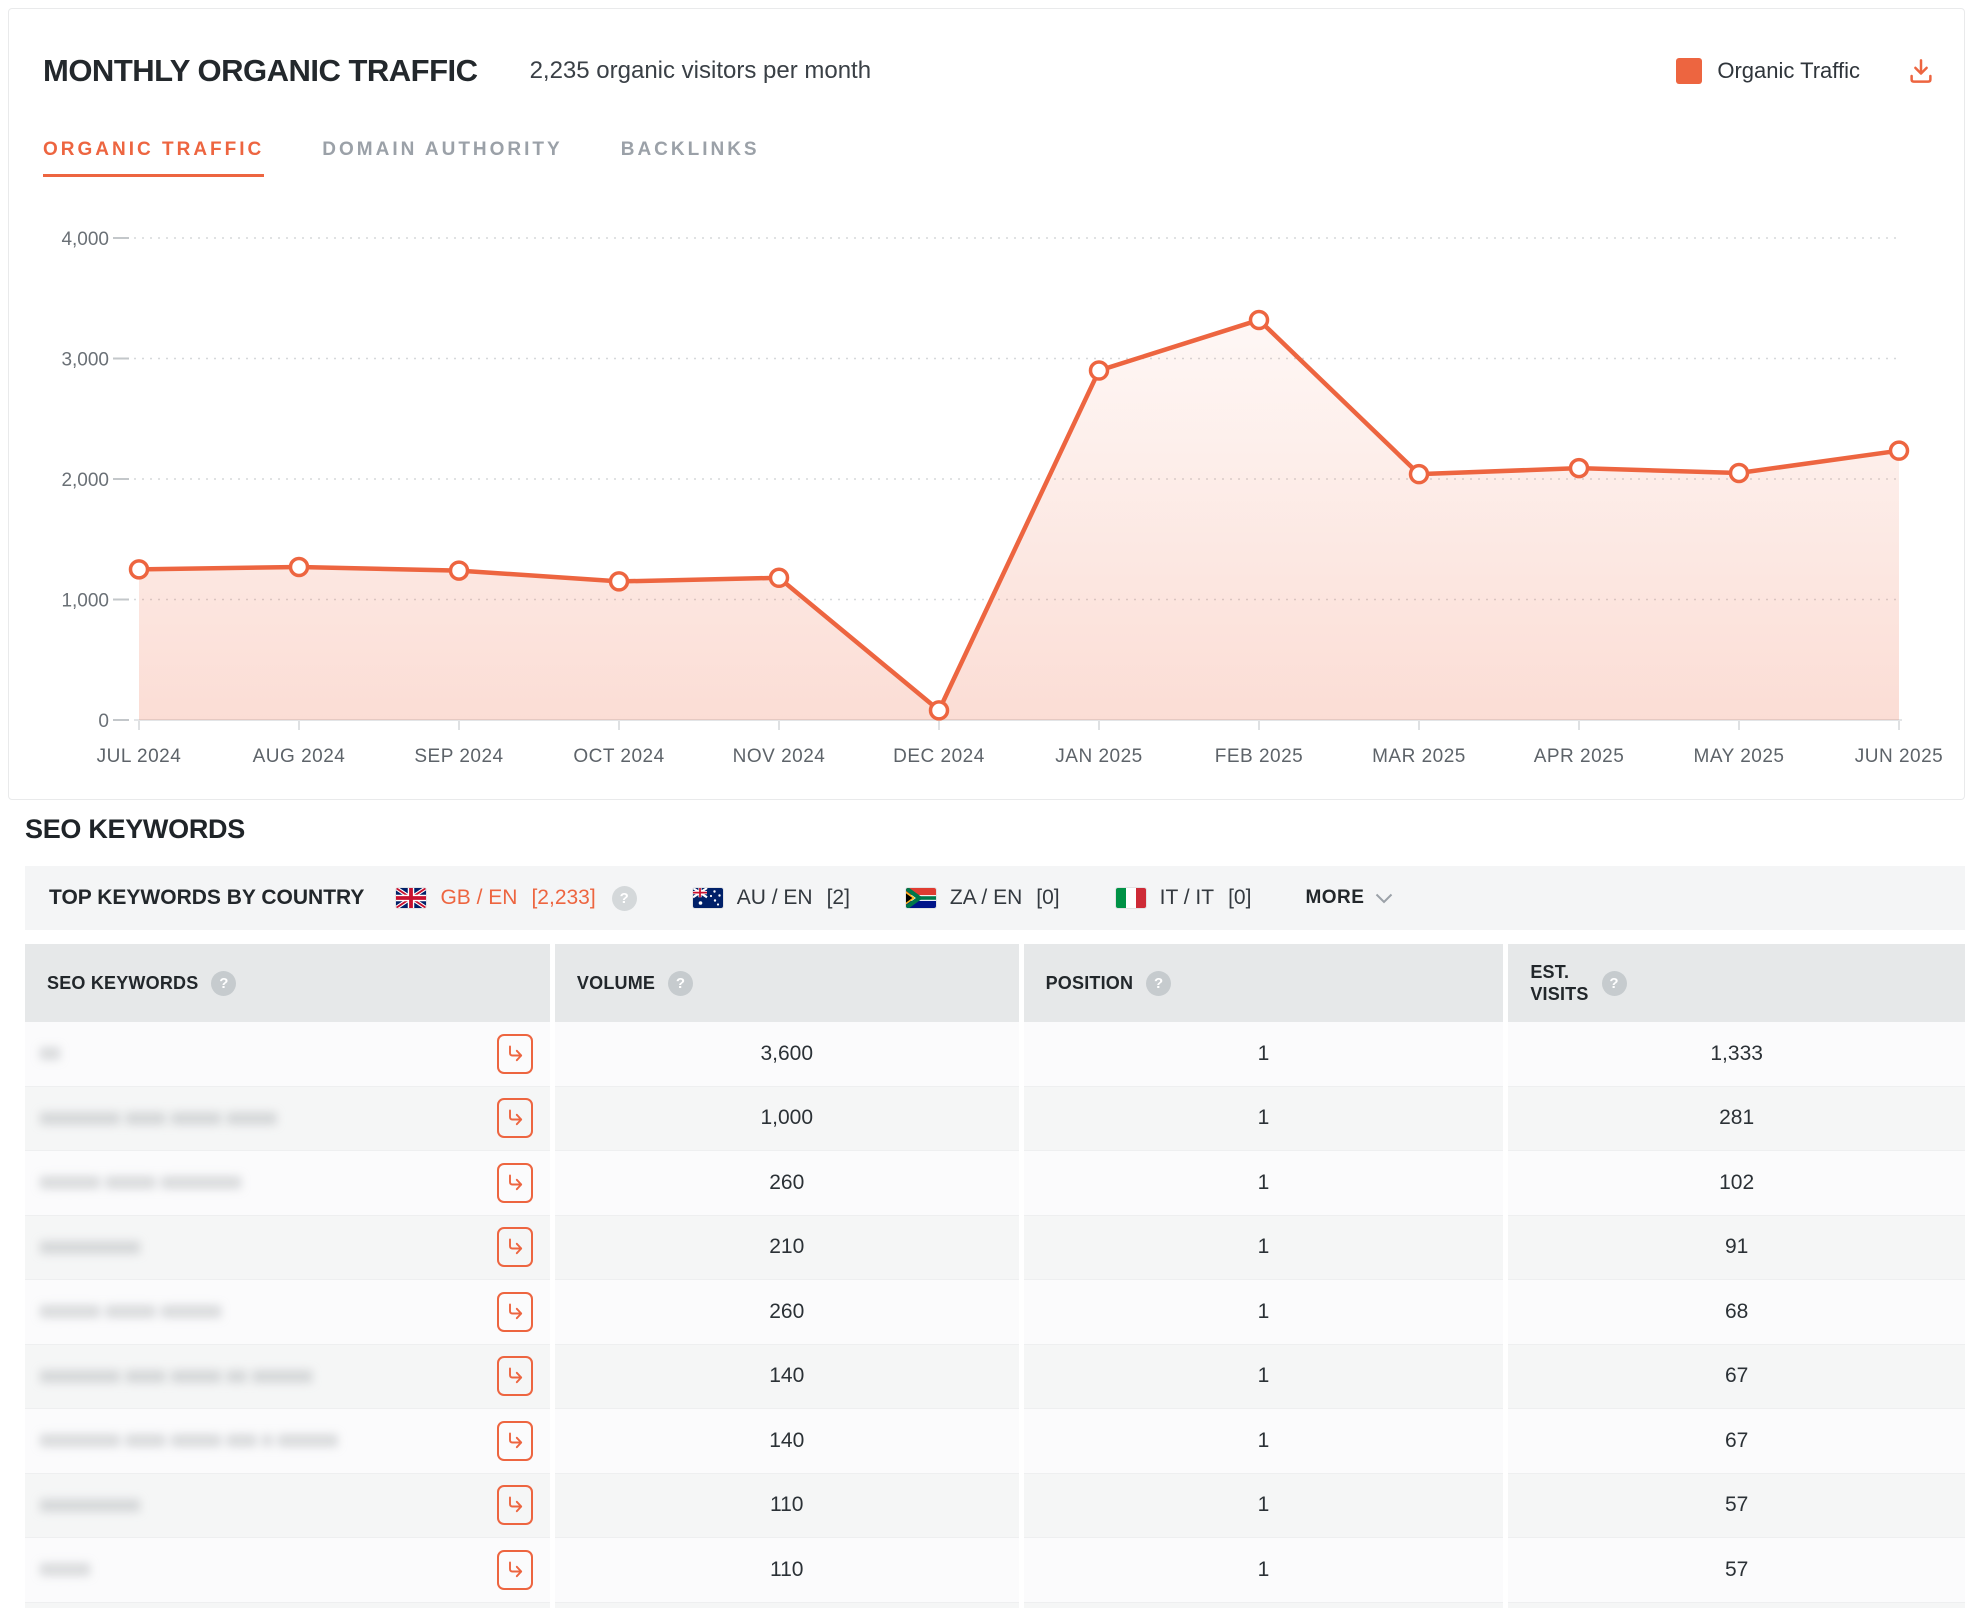  I want to click on svg-text: 0, so click(103, 721).